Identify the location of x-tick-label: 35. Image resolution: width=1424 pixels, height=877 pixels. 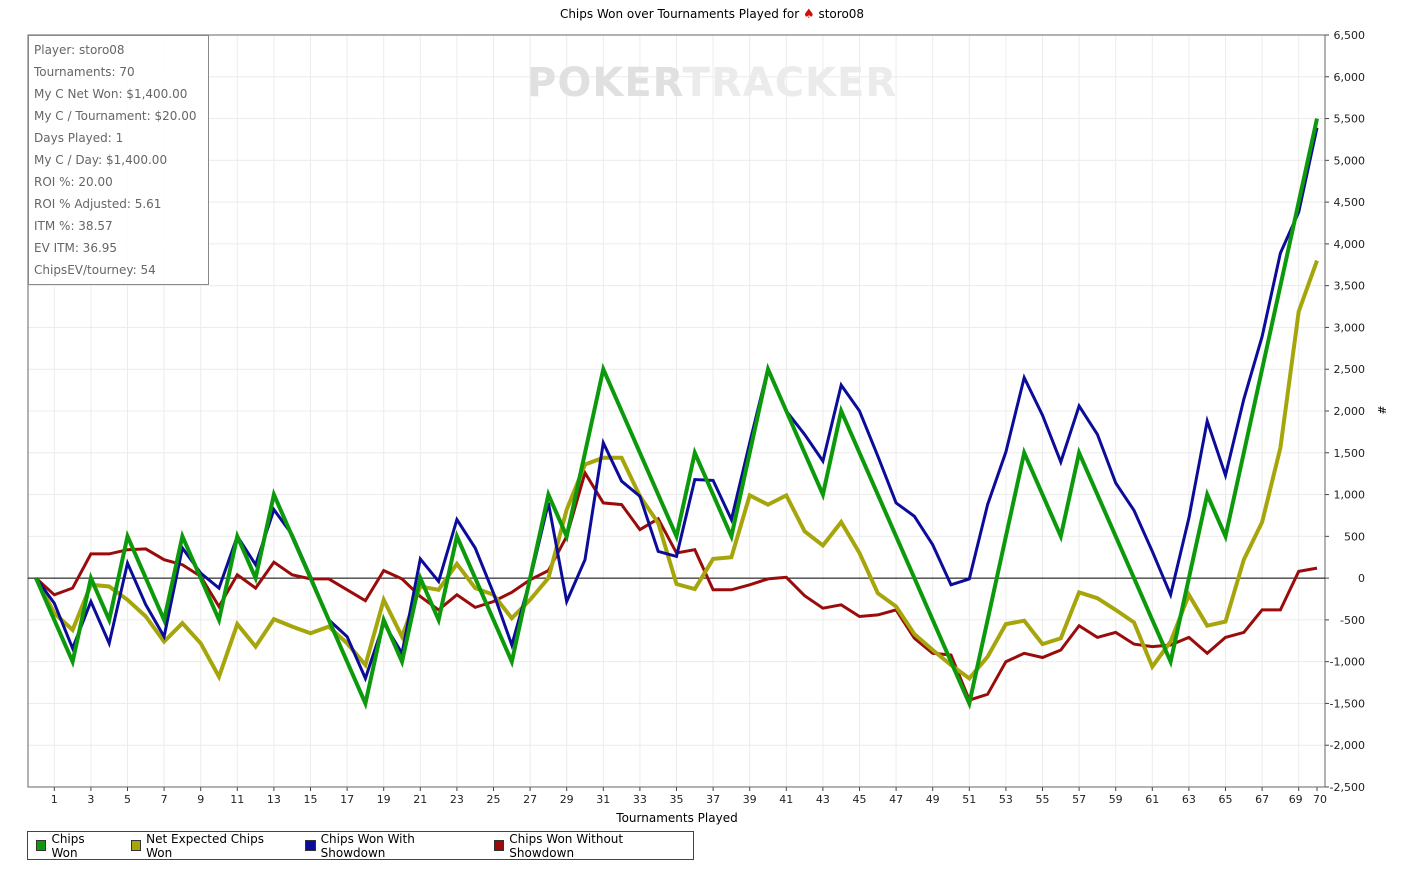
(677, 799).